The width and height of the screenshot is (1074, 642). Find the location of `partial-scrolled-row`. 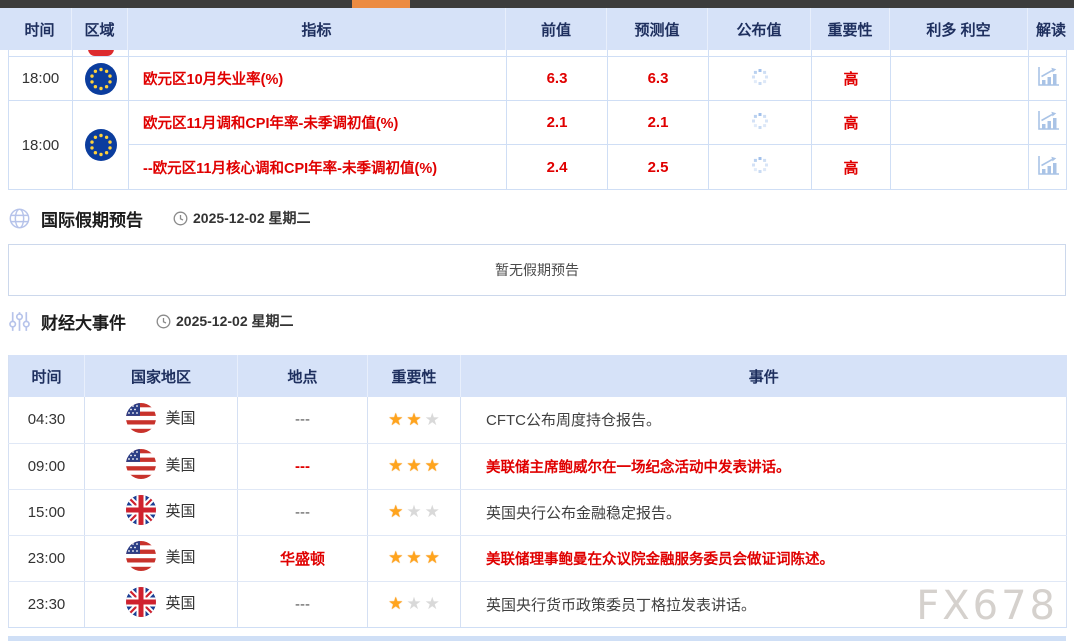

partial-scrolled-row is located at coordinates (537, 53).